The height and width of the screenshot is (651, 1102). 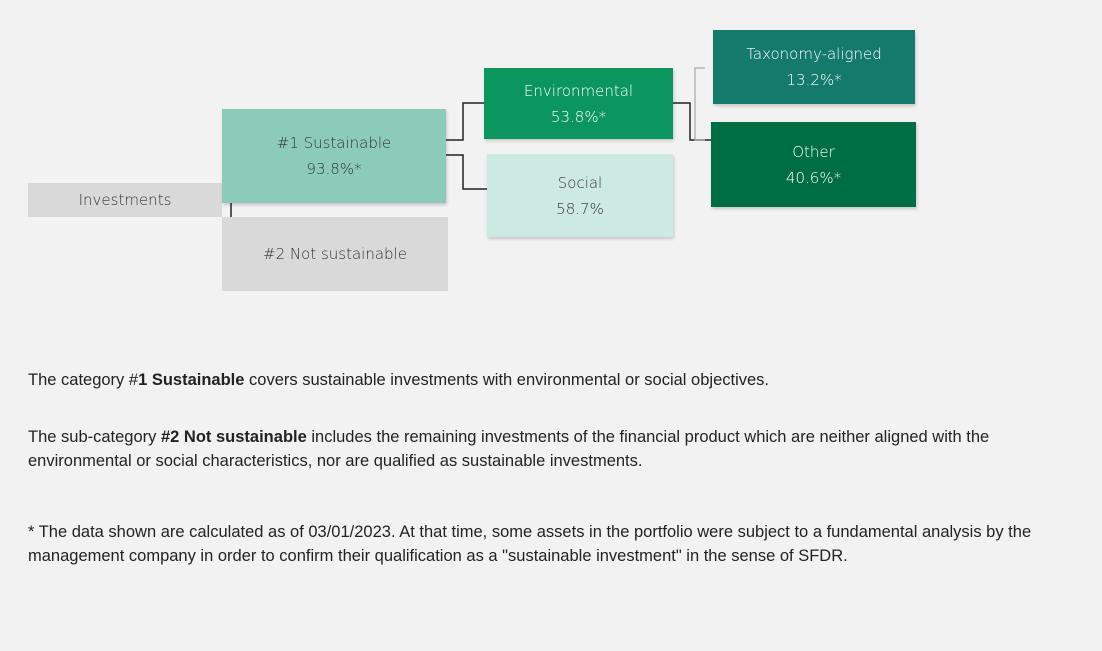 I want to click on node-value: 13.2%*, so click(x=814, y=80).